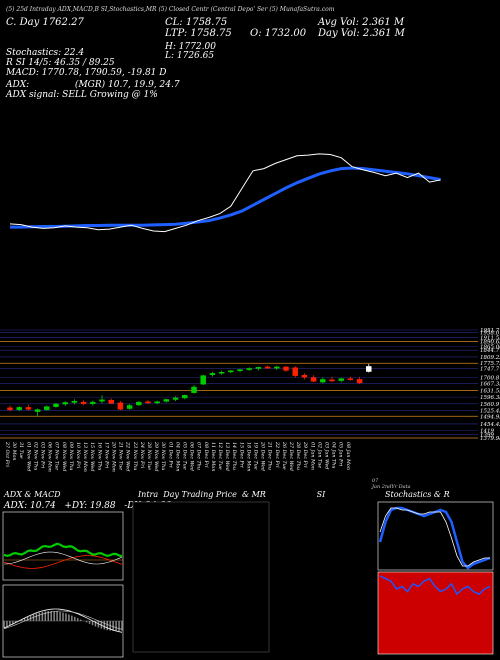 Image resolution: width=500 pixels, height=660 pixels. Describe the element at coordinates (85, 457) in the screenshot. I see `date-axis-label: 13 Nov Mon` at that location.